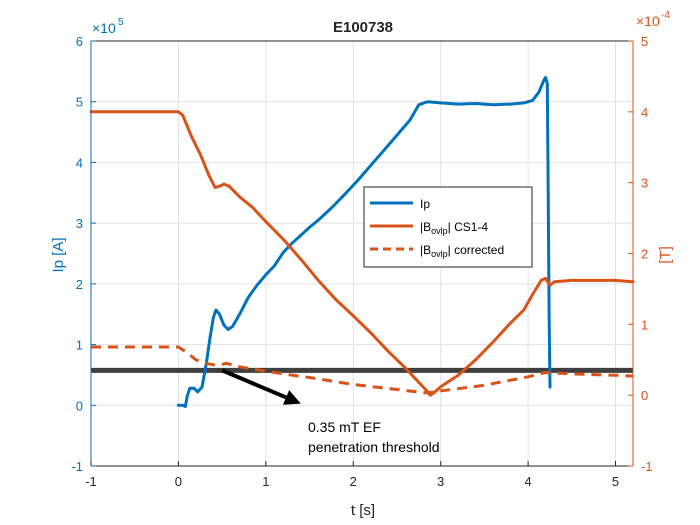  Describe the element at coordinates (363, 510) in the screenshot. I see `x-axis-label: t [s]` at that location.